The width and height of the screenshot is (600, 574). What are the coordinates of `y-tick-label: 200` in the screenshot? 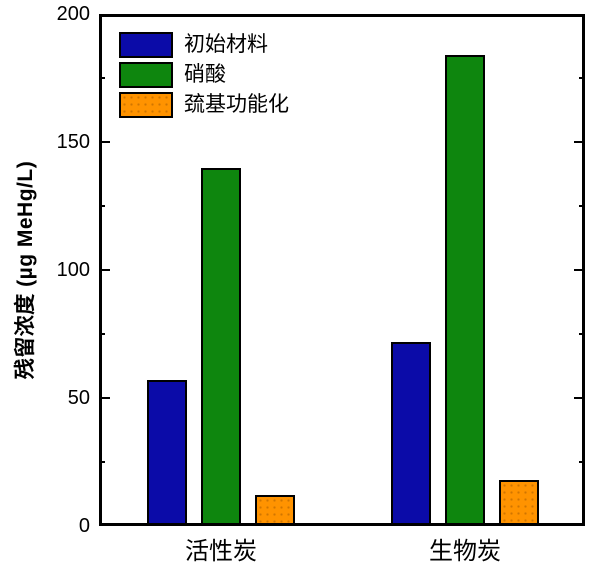 It's located at (73, 14).